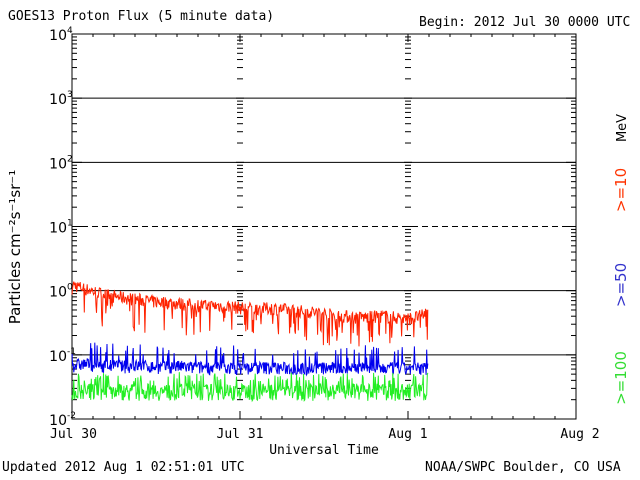 Image resolution: width=640 pixels, height=480 pixels. I want to click on y-tick-exponent: 0, so click(70, 288).